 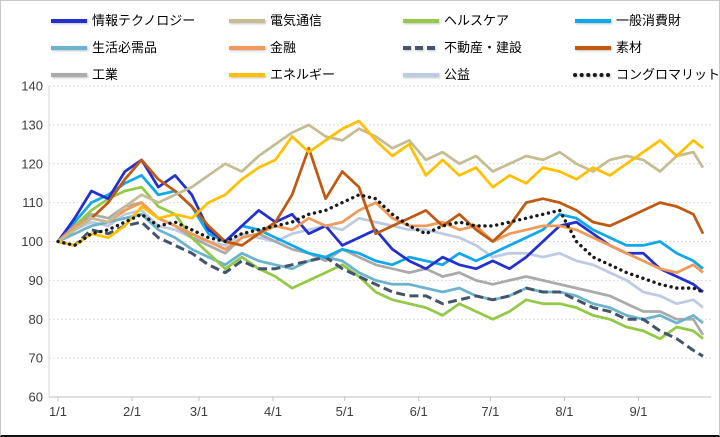 What do you see at coordinates (477, 20) in the screenshot?
I see `legend-label-ヘルスケア: ヘルスケア` at bounding box center [477, 20].